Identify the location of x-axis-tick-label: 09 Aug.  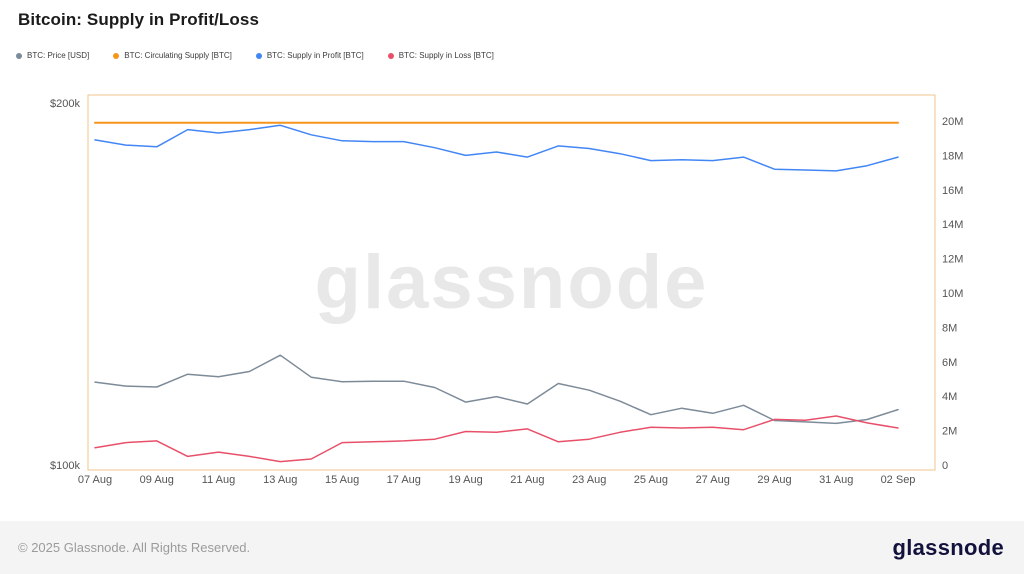
(157, 480).